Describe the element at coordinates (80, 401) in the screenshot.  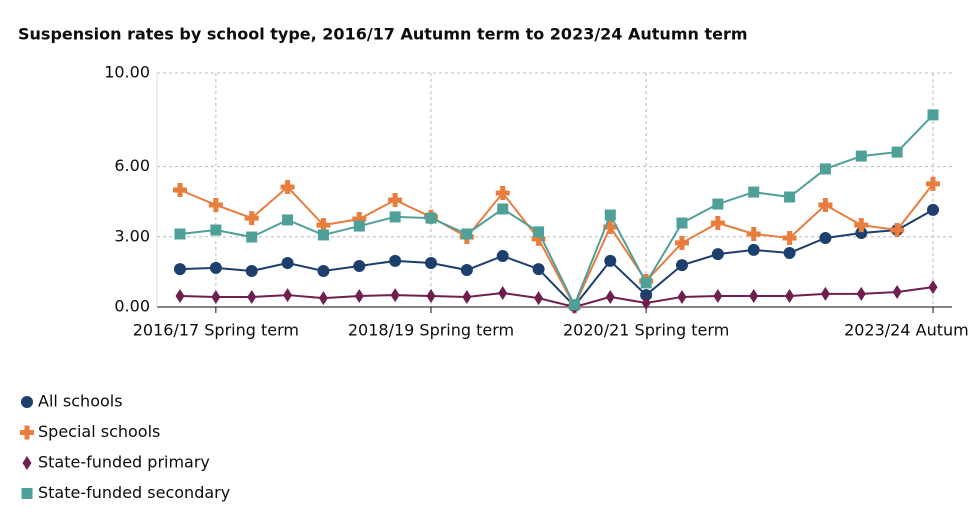
I see `legend-label: All schools` at that location.